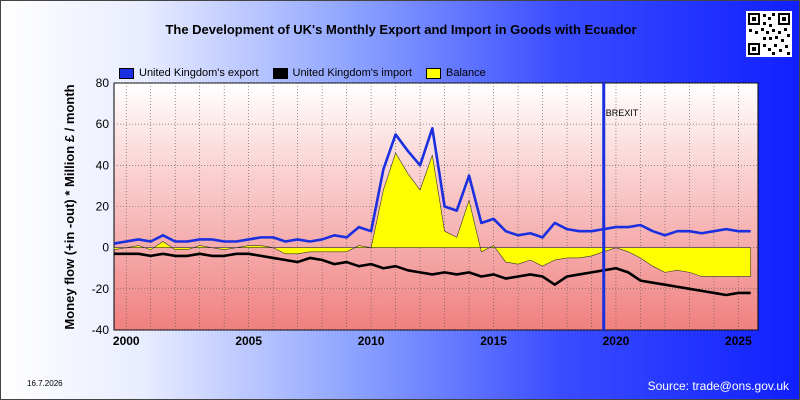 This screenshot has height=400, width=800. Describe the element at coordinates (248, 341) in the screenshot. I see `x-tick-label: 2005` at that location.